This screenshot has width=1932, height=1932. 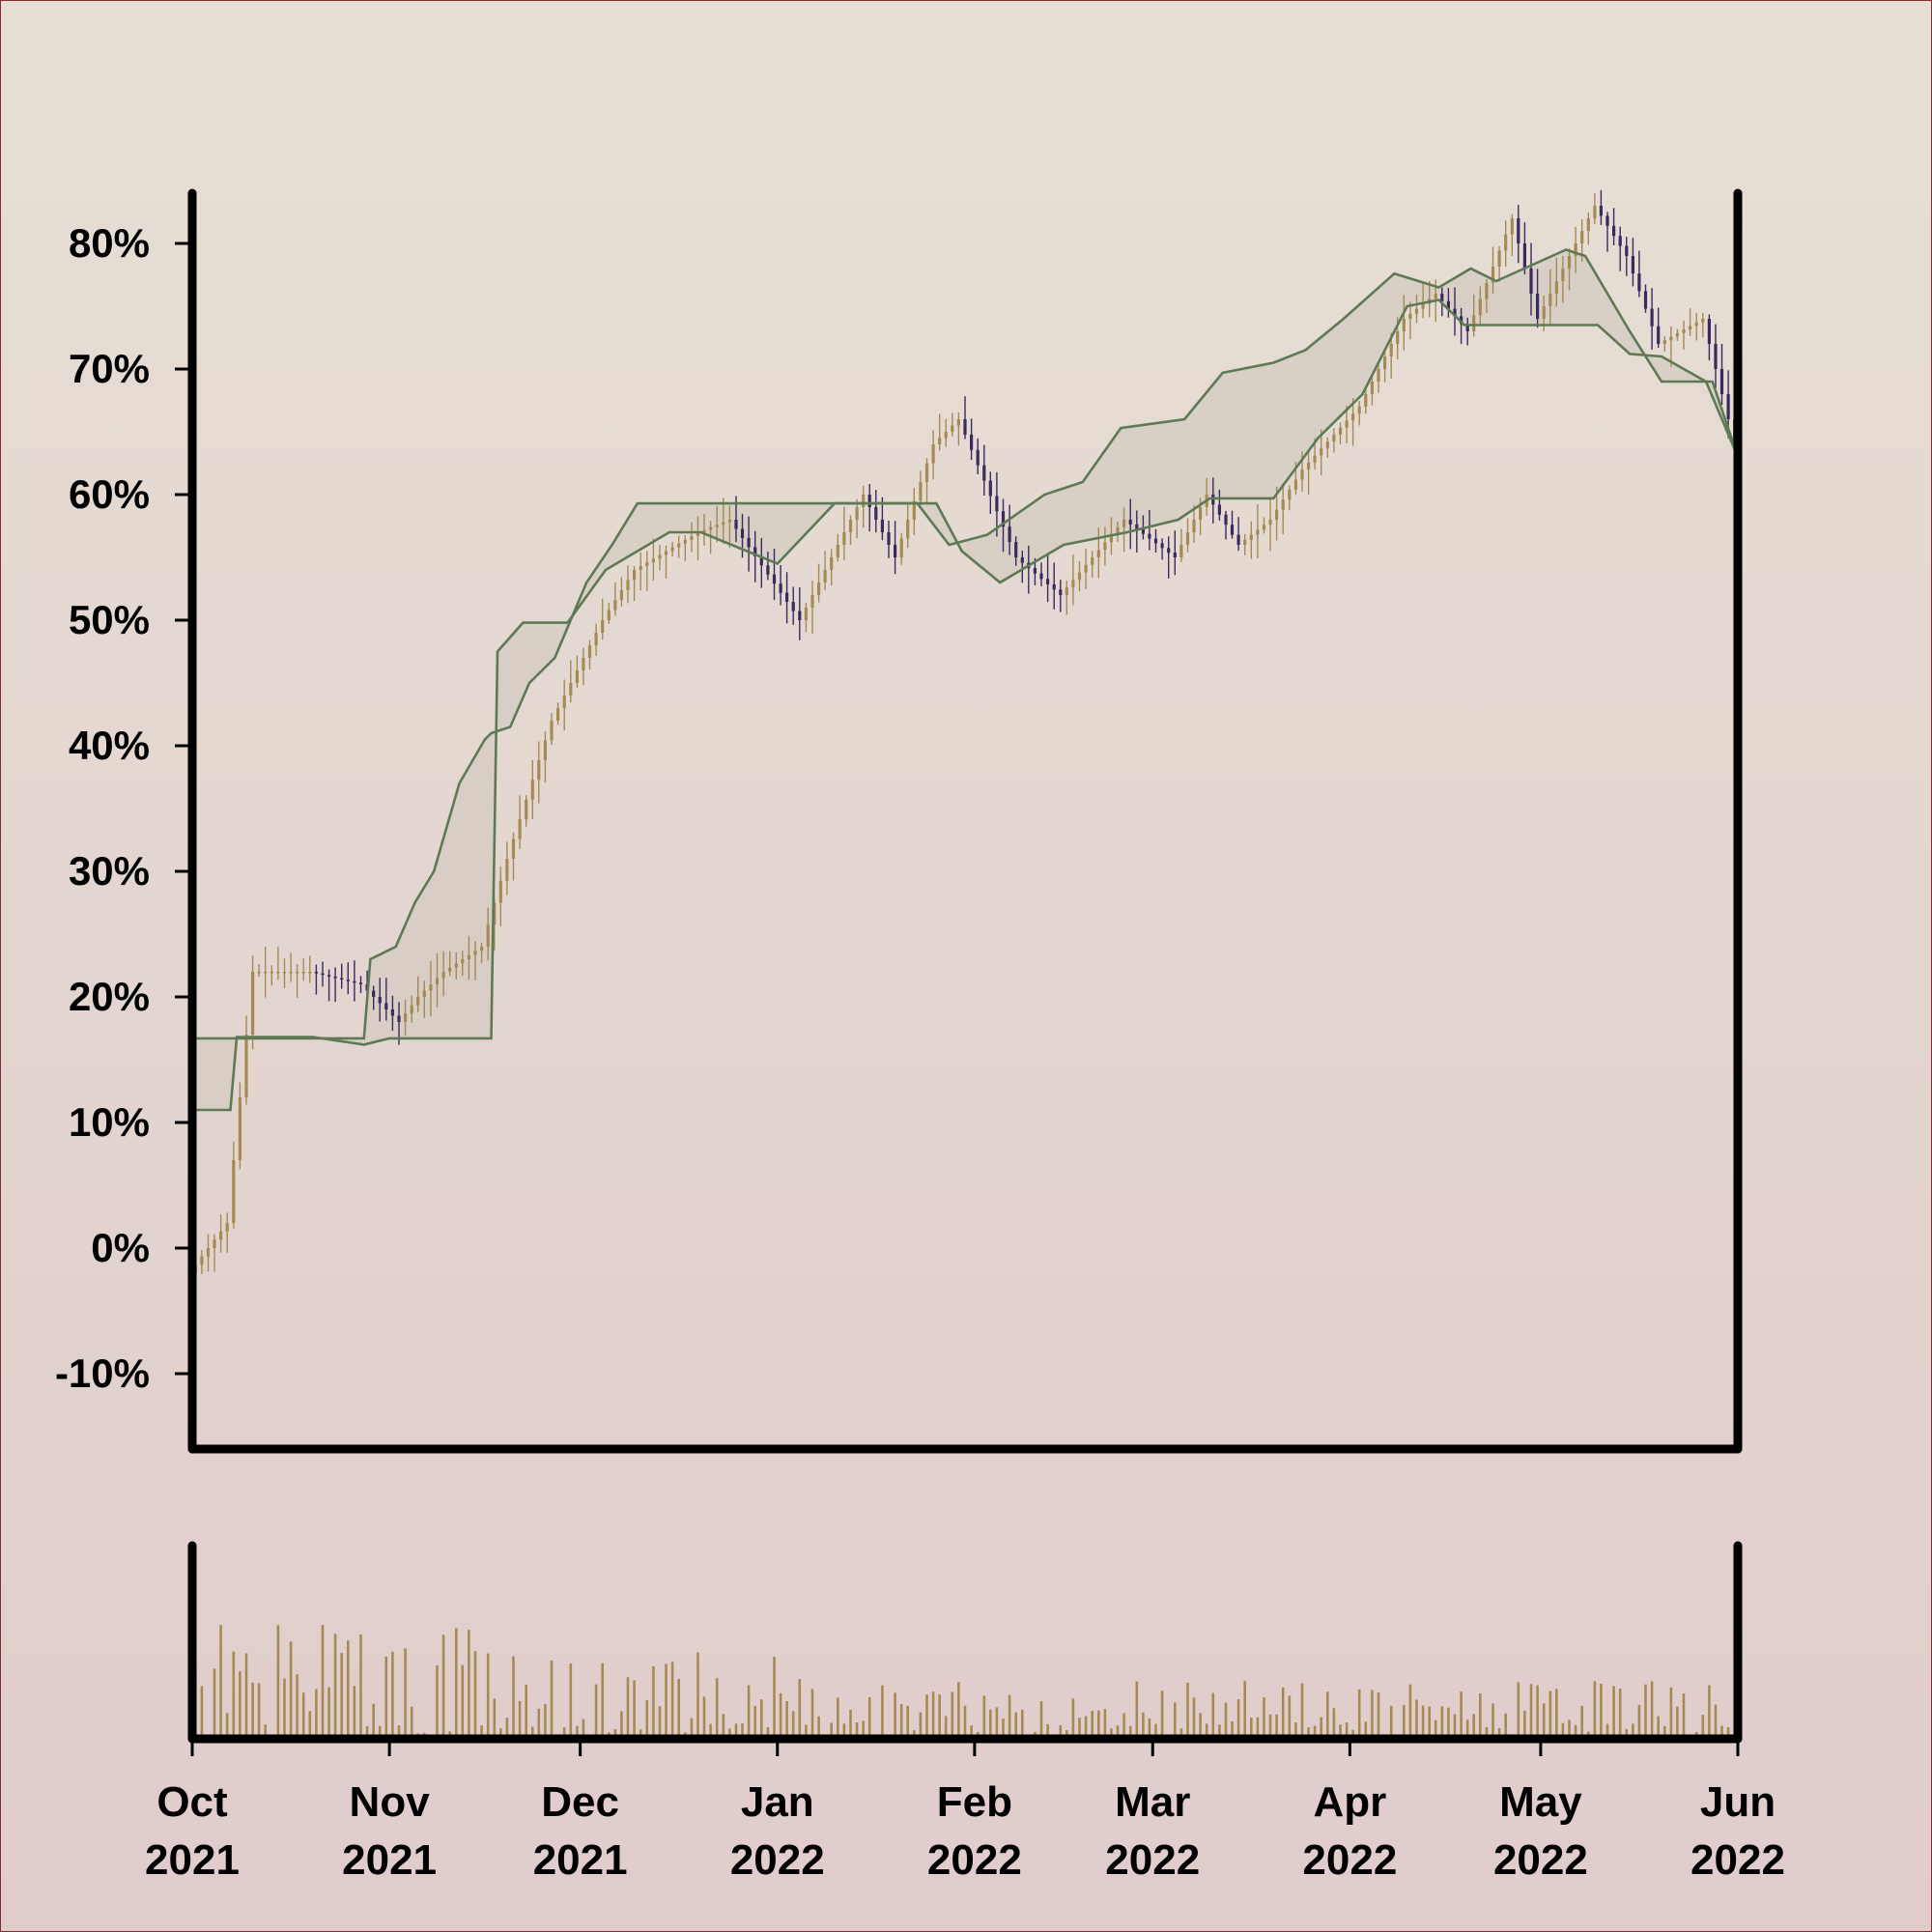 What do you see at coordinates (120, 1247) in the screenshot?
I see `y-tick-label: 0%` at bounding box center [120, 1247].